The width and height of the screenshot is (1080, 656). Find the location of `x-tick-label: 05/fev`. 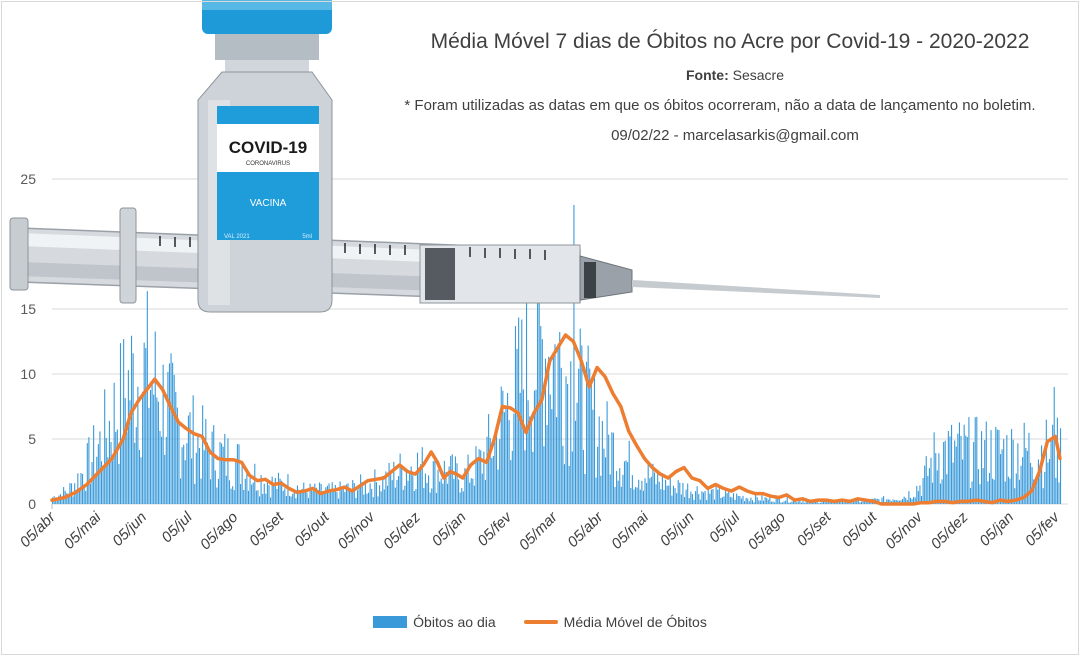

x-tick-label: 05/fev is located at coordinates (495, 529).